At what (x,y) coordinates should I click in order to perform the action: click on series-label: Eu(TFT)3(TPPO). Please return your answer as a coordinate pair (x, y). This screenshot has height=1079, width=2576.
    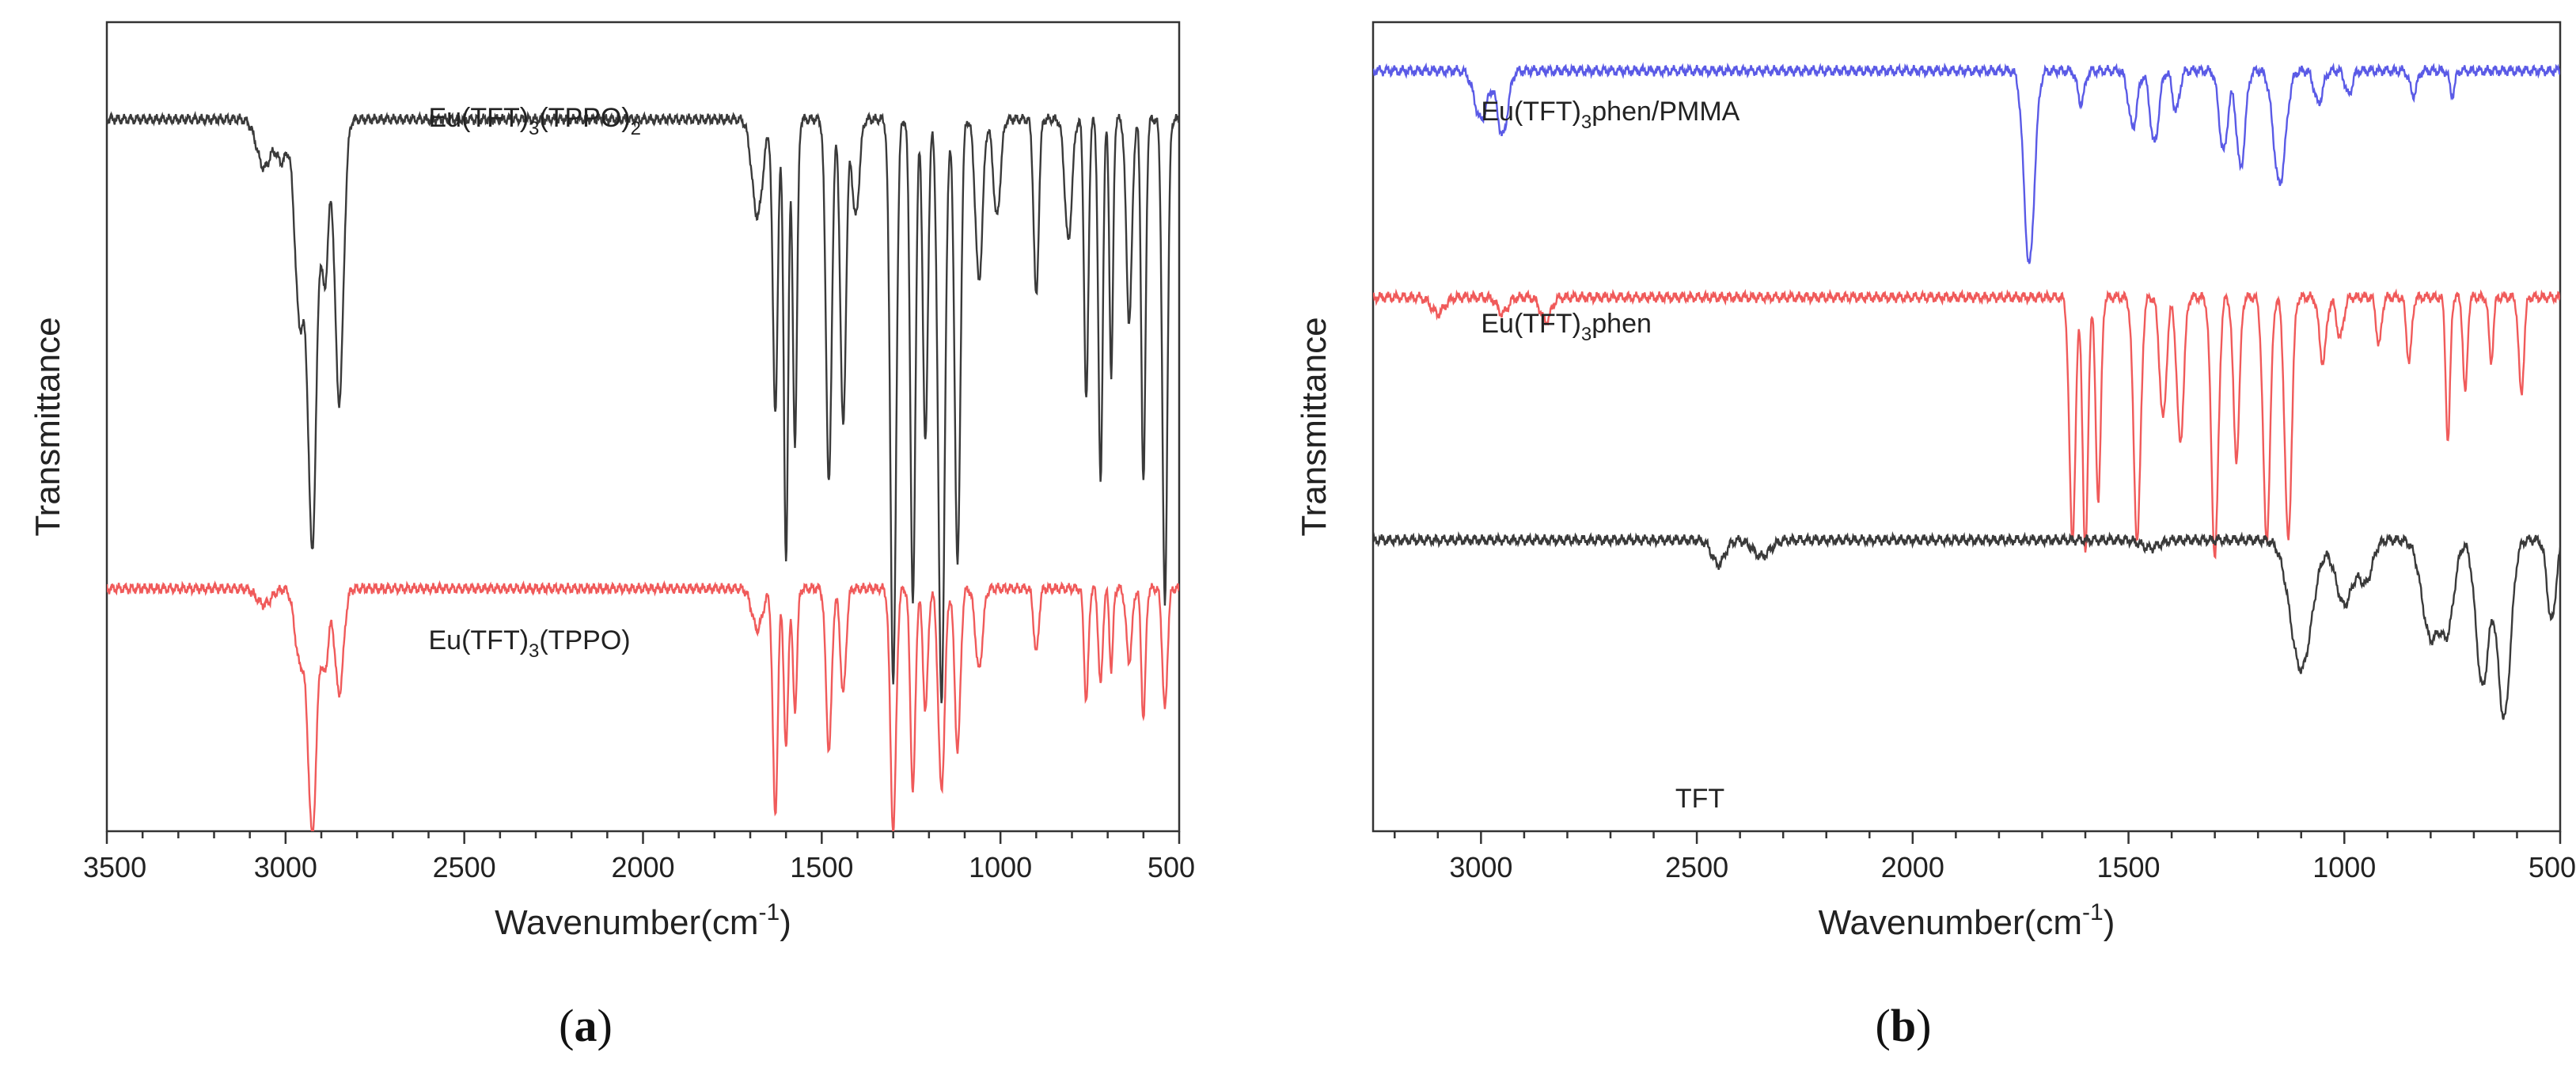
    Looking at the image, I should click on (530, 643).